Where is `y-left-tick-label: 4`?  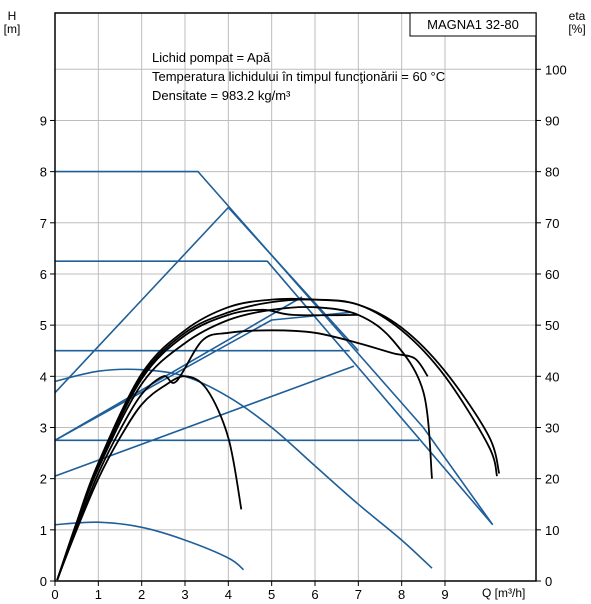 y-left-tick-label: 4 is located at coordinates (43, 376).